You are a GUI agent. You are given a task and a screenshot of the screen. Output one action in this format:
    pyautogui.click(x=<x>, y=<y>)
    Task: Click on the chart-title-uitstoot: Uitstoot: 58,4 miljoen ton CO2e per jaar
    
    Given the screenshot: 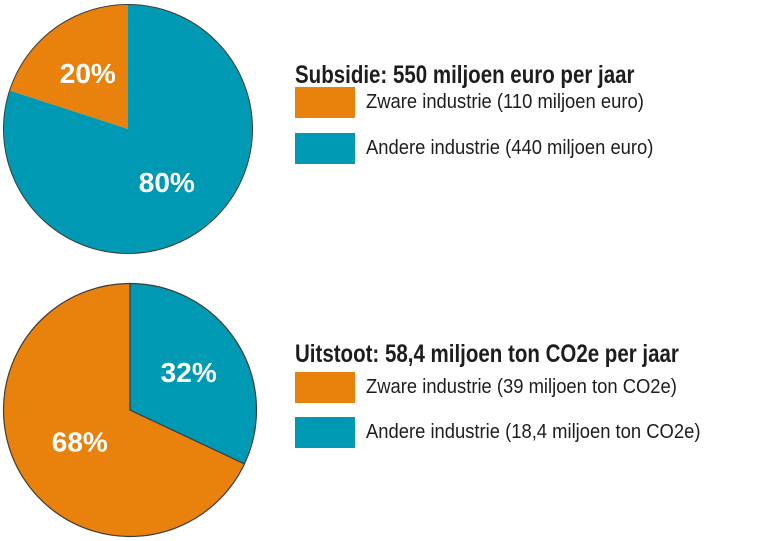 What is the action you would take?
    pyautogui.click(x=487, y=353)
    